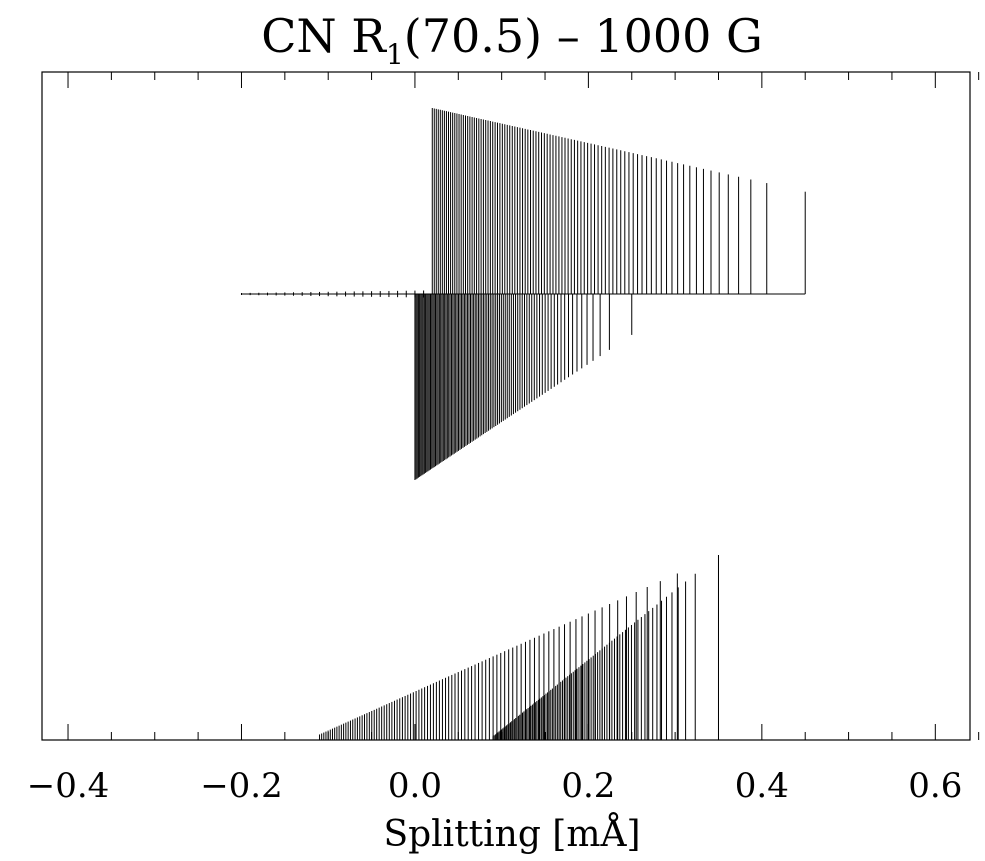  I want to click on pi-component-lines, so click(519, 647).